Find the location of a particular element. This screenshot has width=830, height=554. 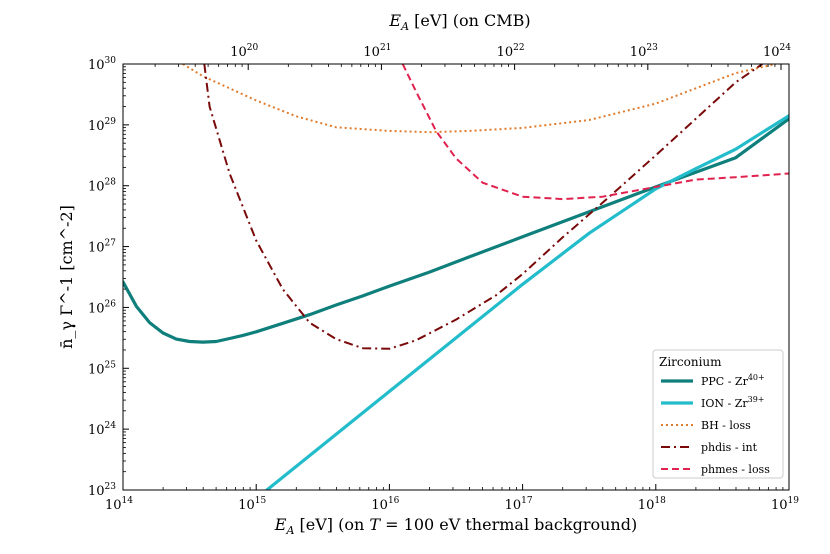

y-tick-label-23: 1023 is located at coordinates (102, 490).